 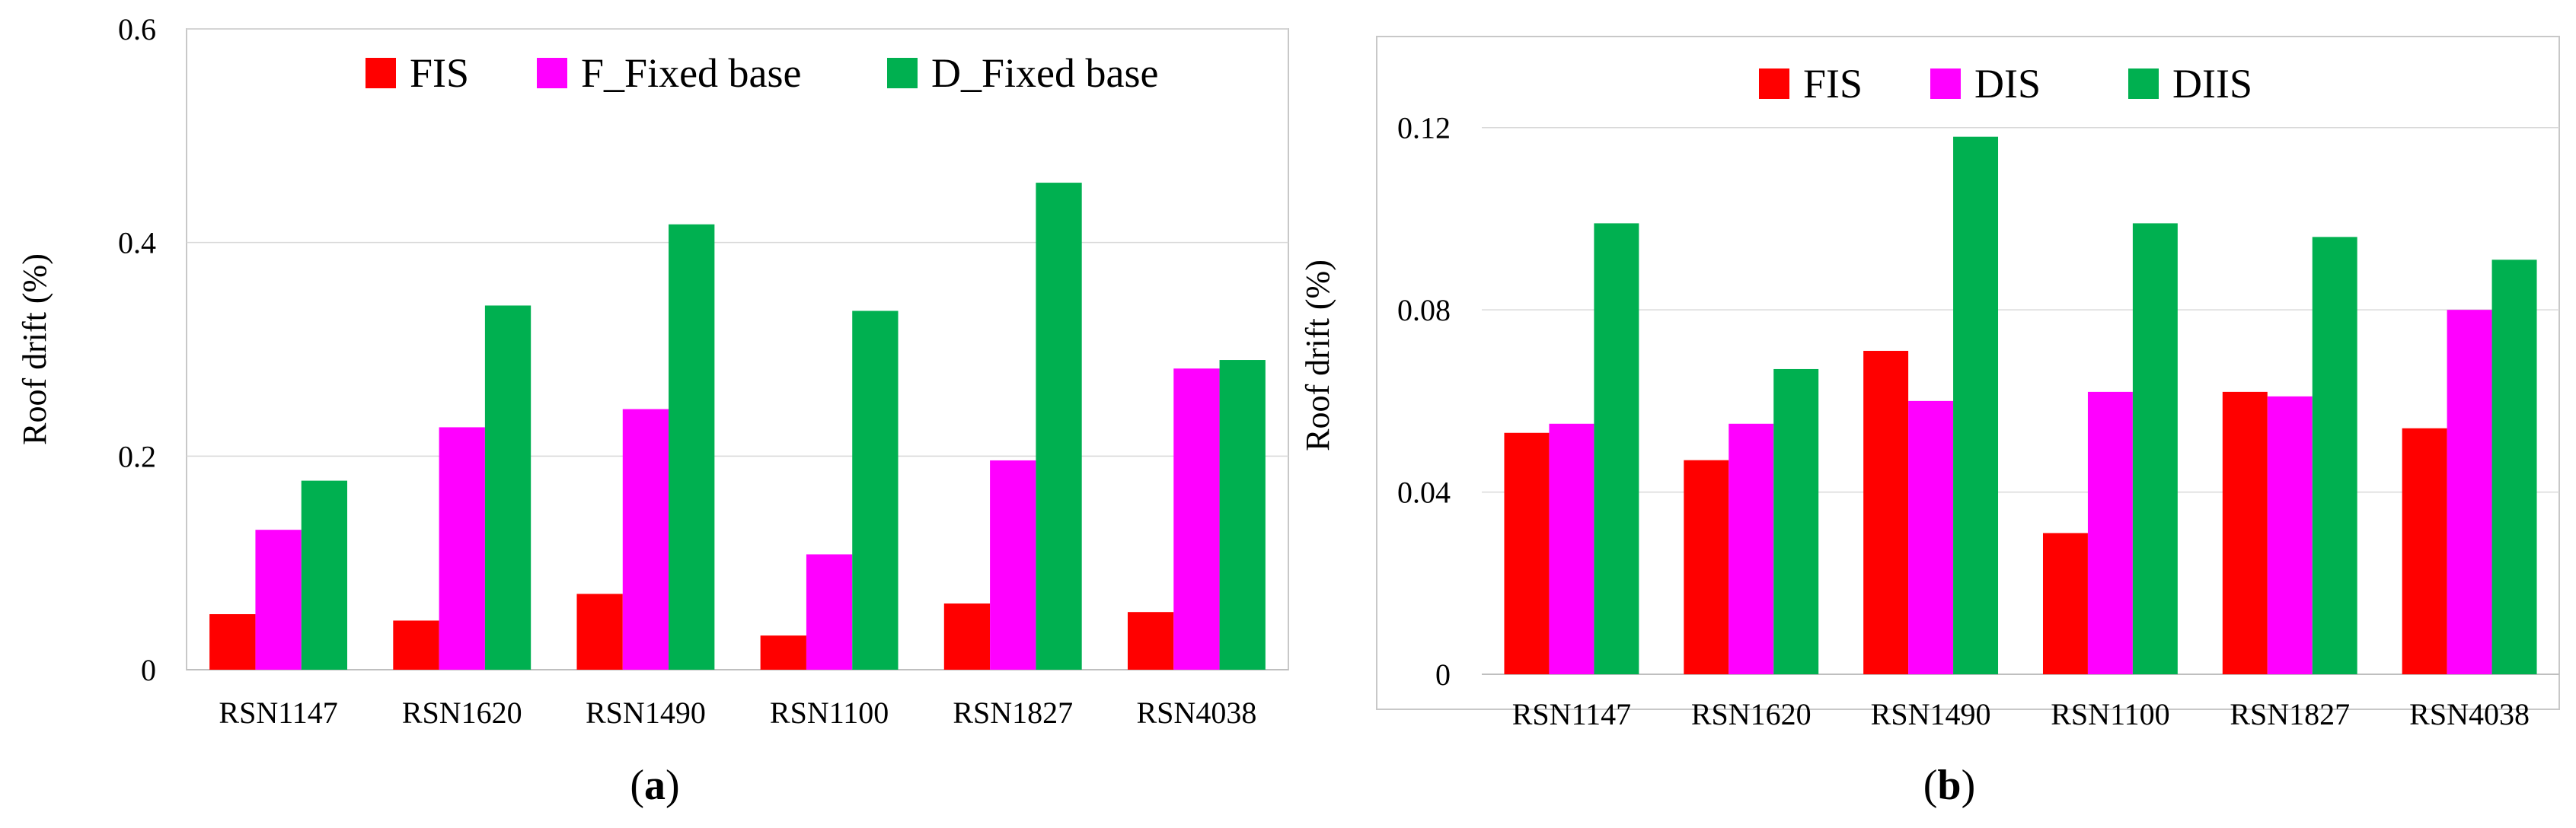 I want to click on bar-dis-rsn1827, so click(x=2290, y=535).